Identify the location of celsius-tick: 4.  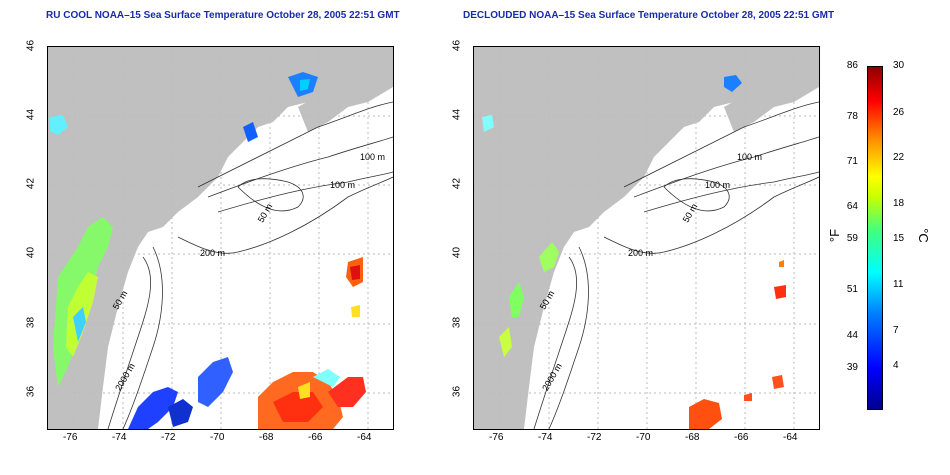
(896, 365).